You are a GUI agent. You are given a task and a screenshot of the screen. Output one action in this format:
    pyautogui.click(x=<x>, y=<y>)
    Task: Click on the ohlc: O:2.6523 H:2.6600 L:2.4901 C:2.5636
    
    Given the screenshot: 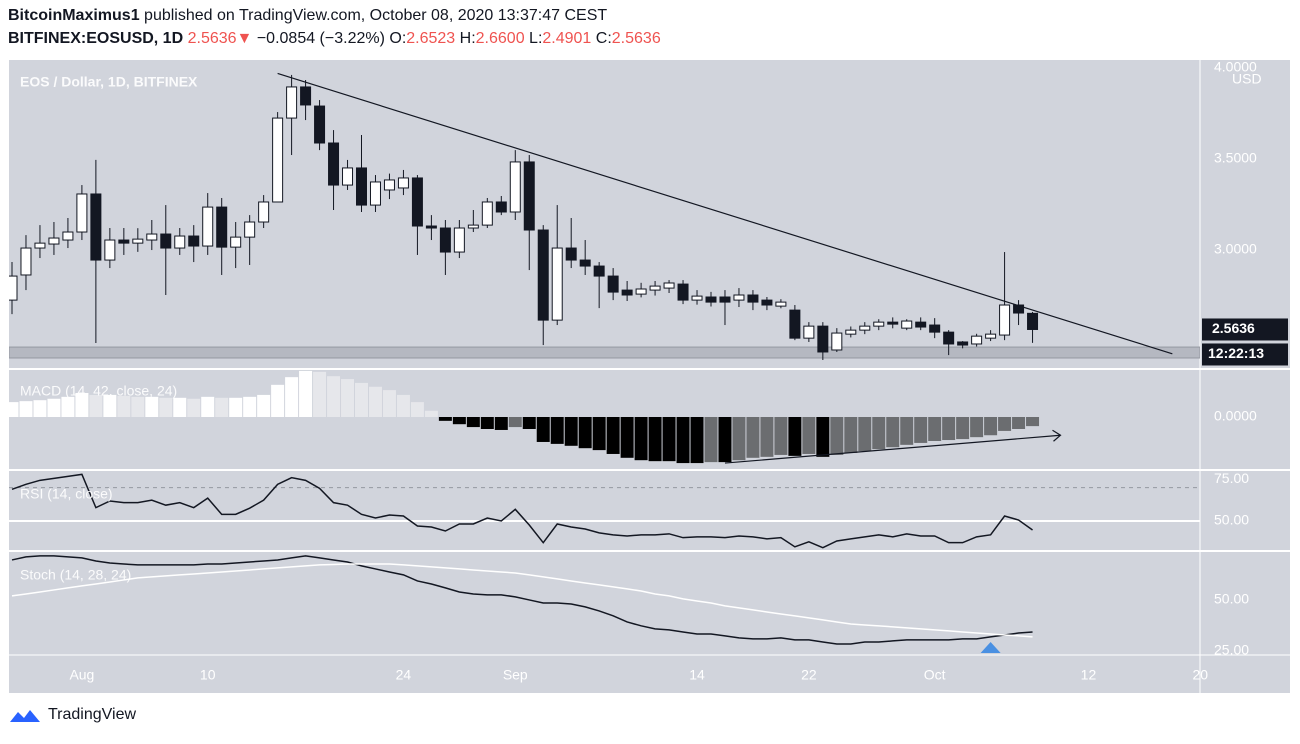 What is the action you would take?
    pyautogui.click(x=524, y=38)
    